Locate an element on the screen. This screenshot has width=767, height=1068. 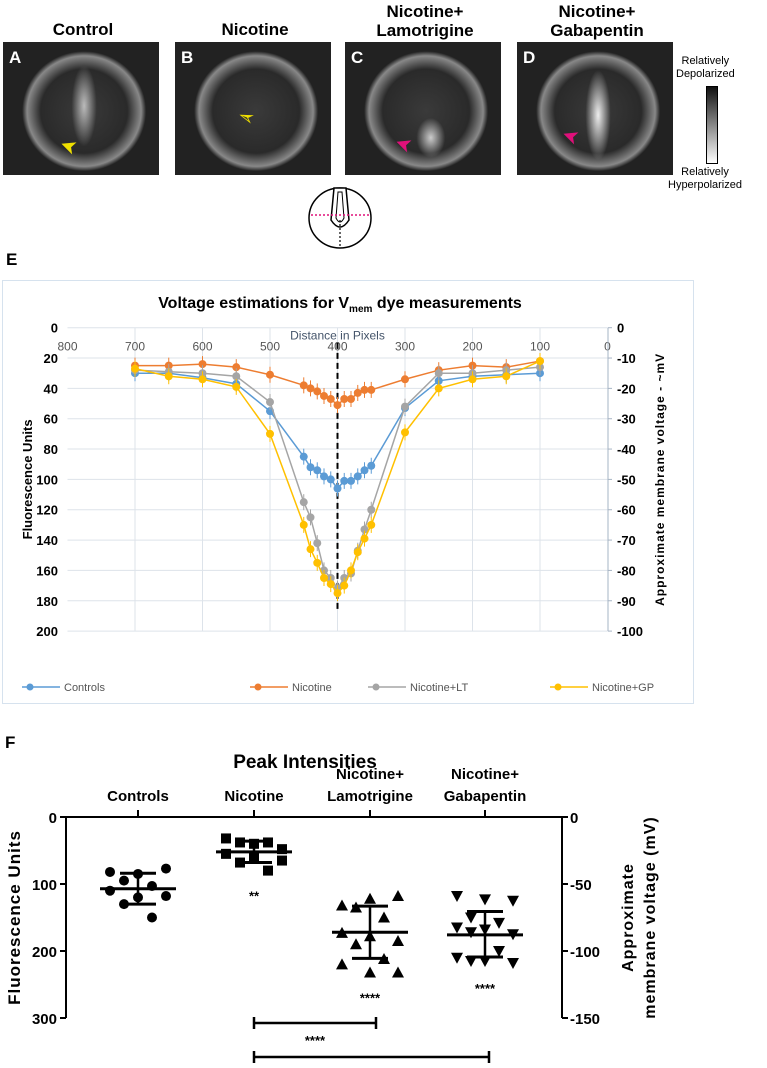
category-label: Nicotine+ Lamotrigine is located at coordinates (370, 785).